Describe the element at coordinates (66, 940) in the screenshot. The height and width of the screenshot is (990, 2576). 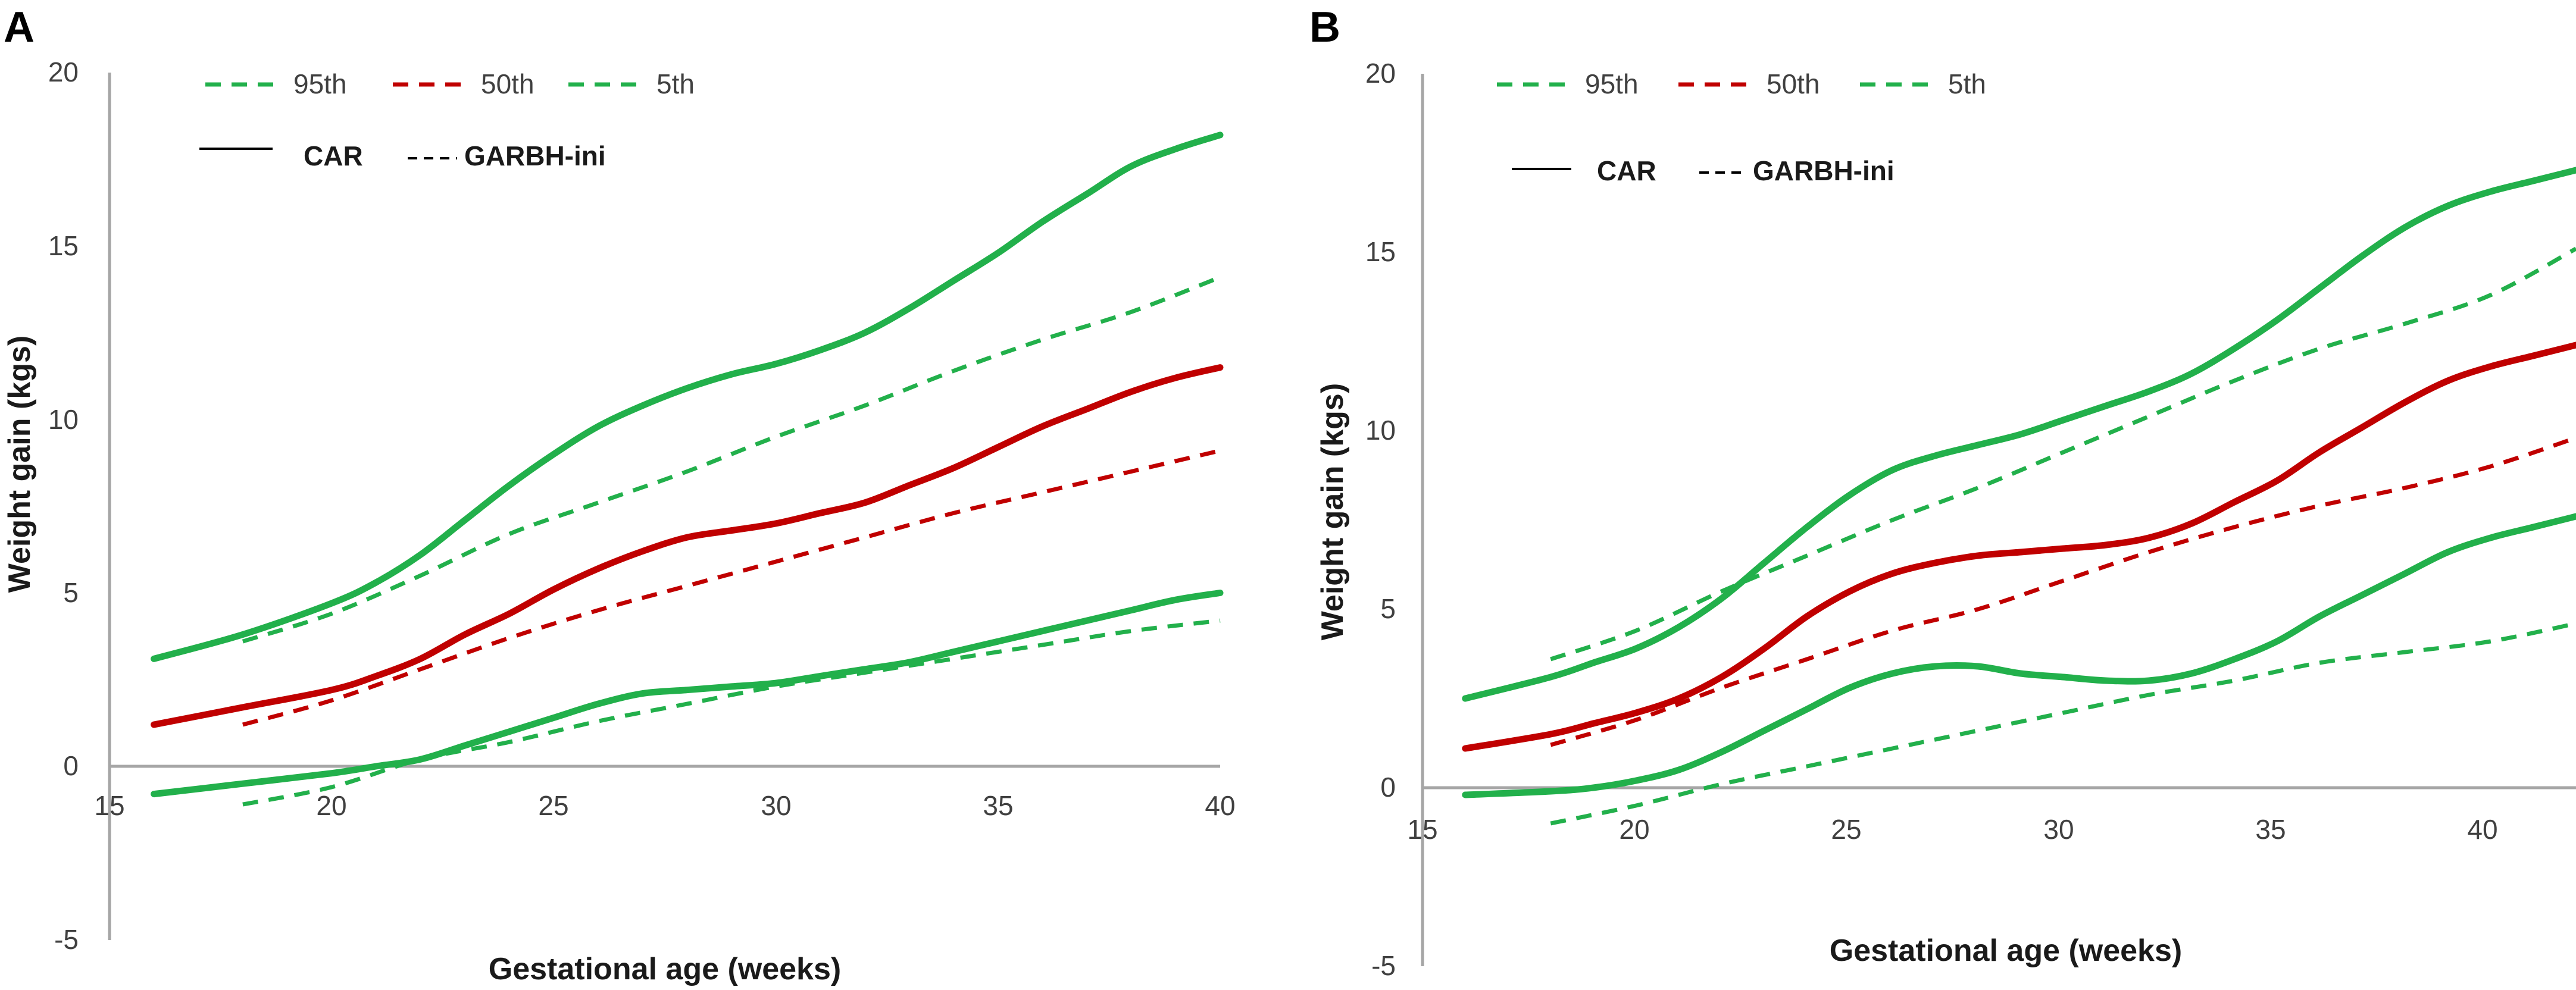
I see `panel-a-ytick-neg5: -5` at that location.